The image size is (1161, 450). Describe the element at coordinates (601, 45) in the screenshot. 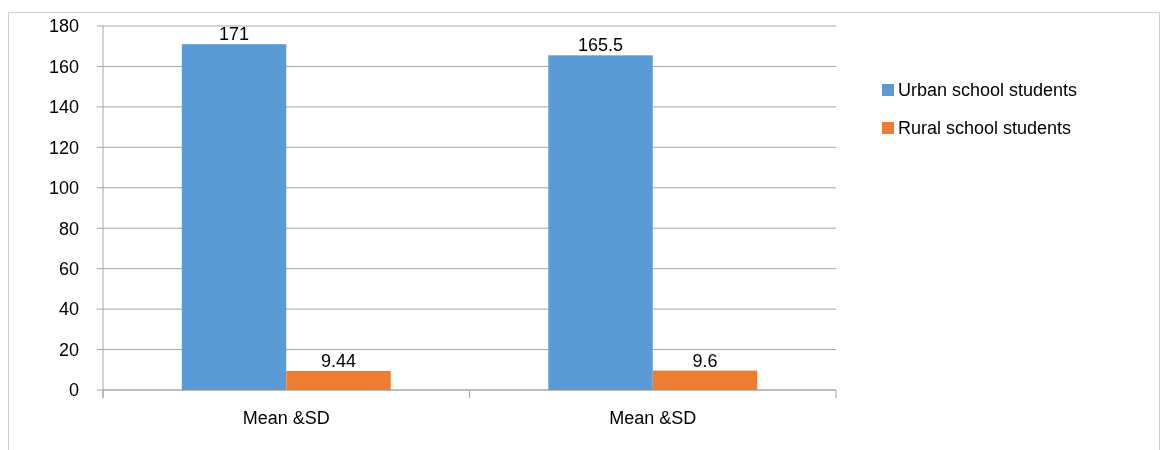

I see `data-label: 165.5` at that location.